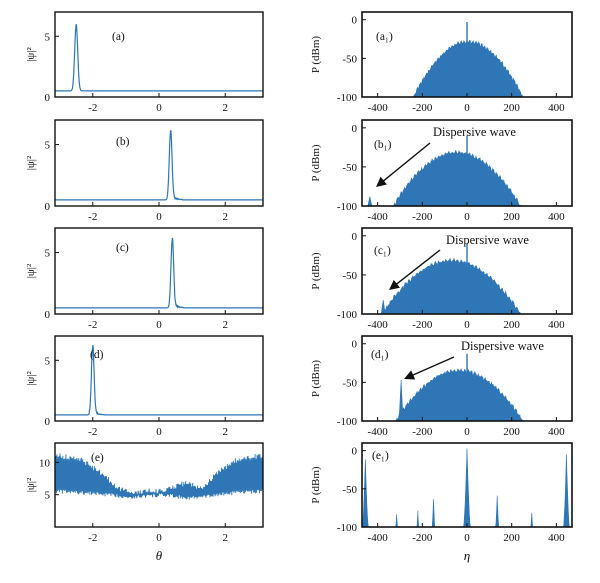  Describe the element at coordinates (45, 463) in the screenshot. I see `y-tick-label: 10` at that location.